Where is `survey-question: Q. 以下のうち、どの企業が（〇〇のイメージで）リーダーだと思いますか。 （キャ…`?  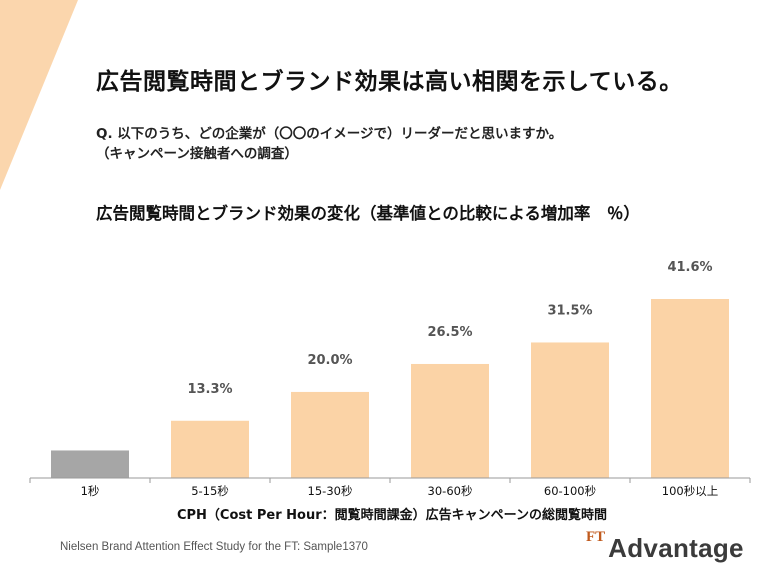
survey-question: Q. 以下のうち、どの企業が（〇〇のイメージで）リーダーだと思いますか。 （キャ… is located at coordinates (329, 144).